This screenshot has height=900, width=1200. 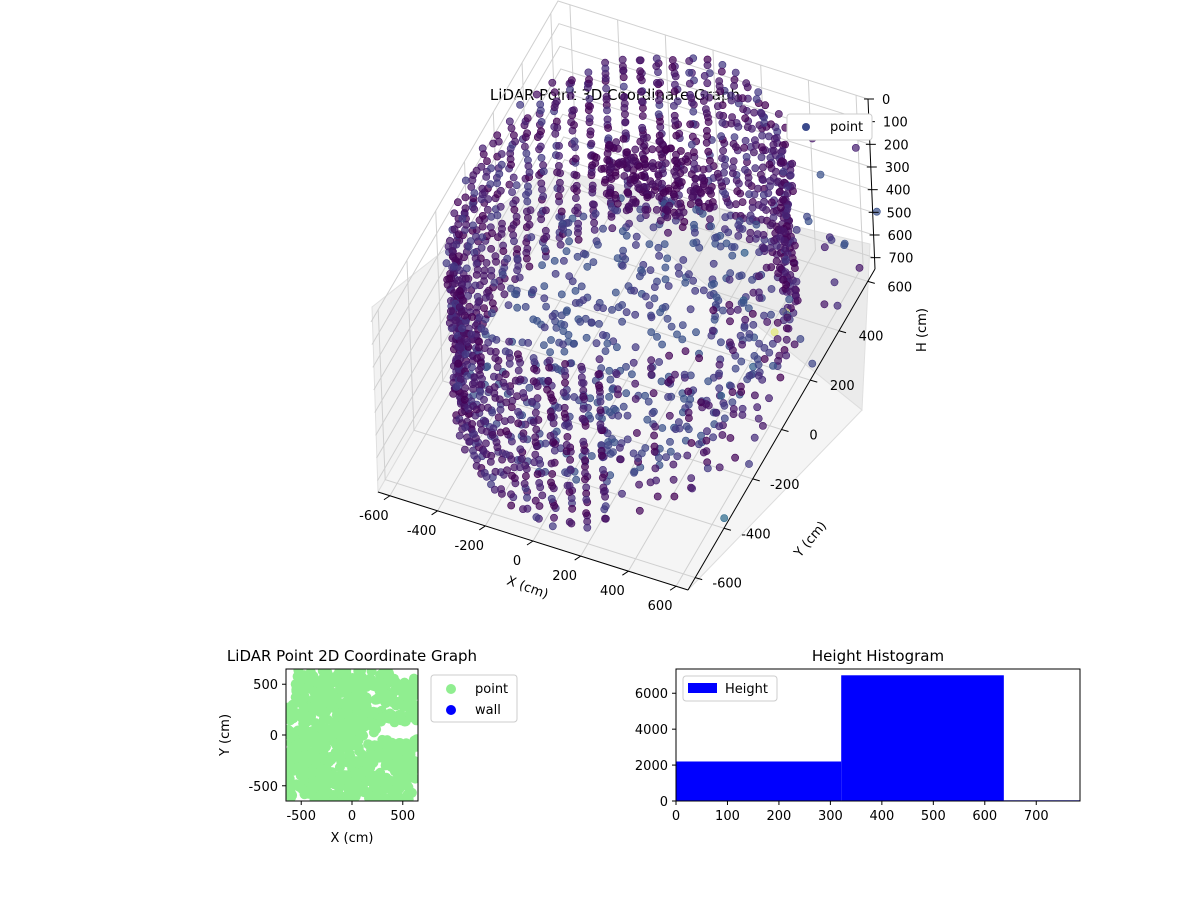 What do you see at coordinates (871, 282) in the screenshot?
I see `y-tick-3d` at bounding box center [871, 282].